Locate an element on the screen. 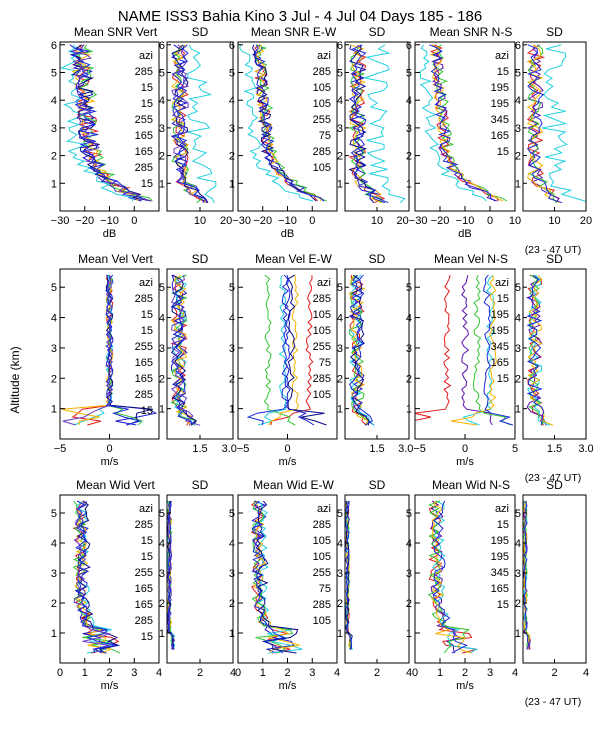 The height and width of the screenshot is (750, 600). panel-title: Mean Wid Vert is located at coordinates (115, 485).